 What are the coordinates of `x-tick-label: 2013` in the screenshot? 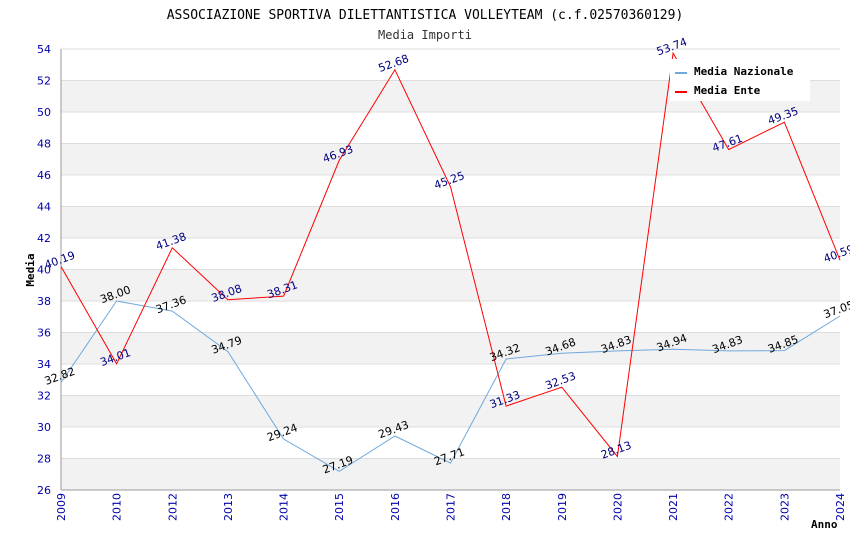 It's located at (228, 507).